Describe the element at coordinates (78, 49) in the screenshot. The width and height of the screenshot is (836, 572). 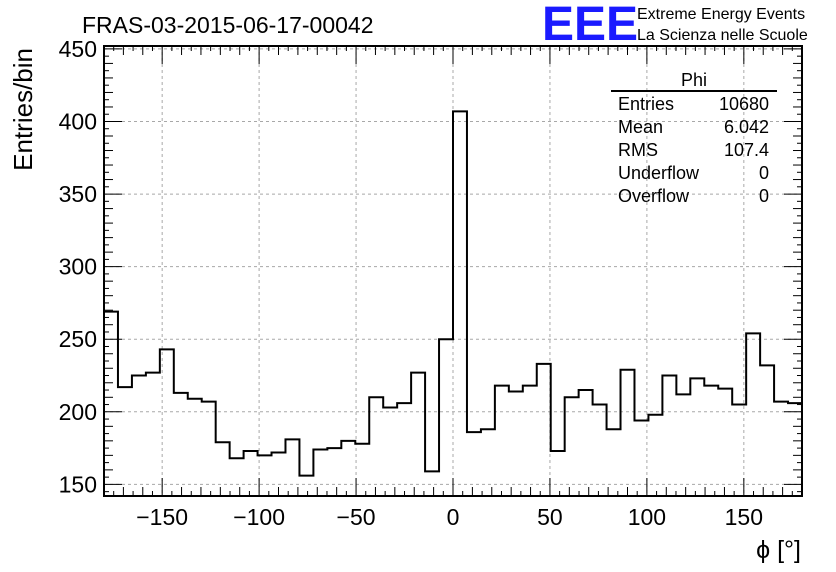
I see `y-tick-label: 450` at that location.